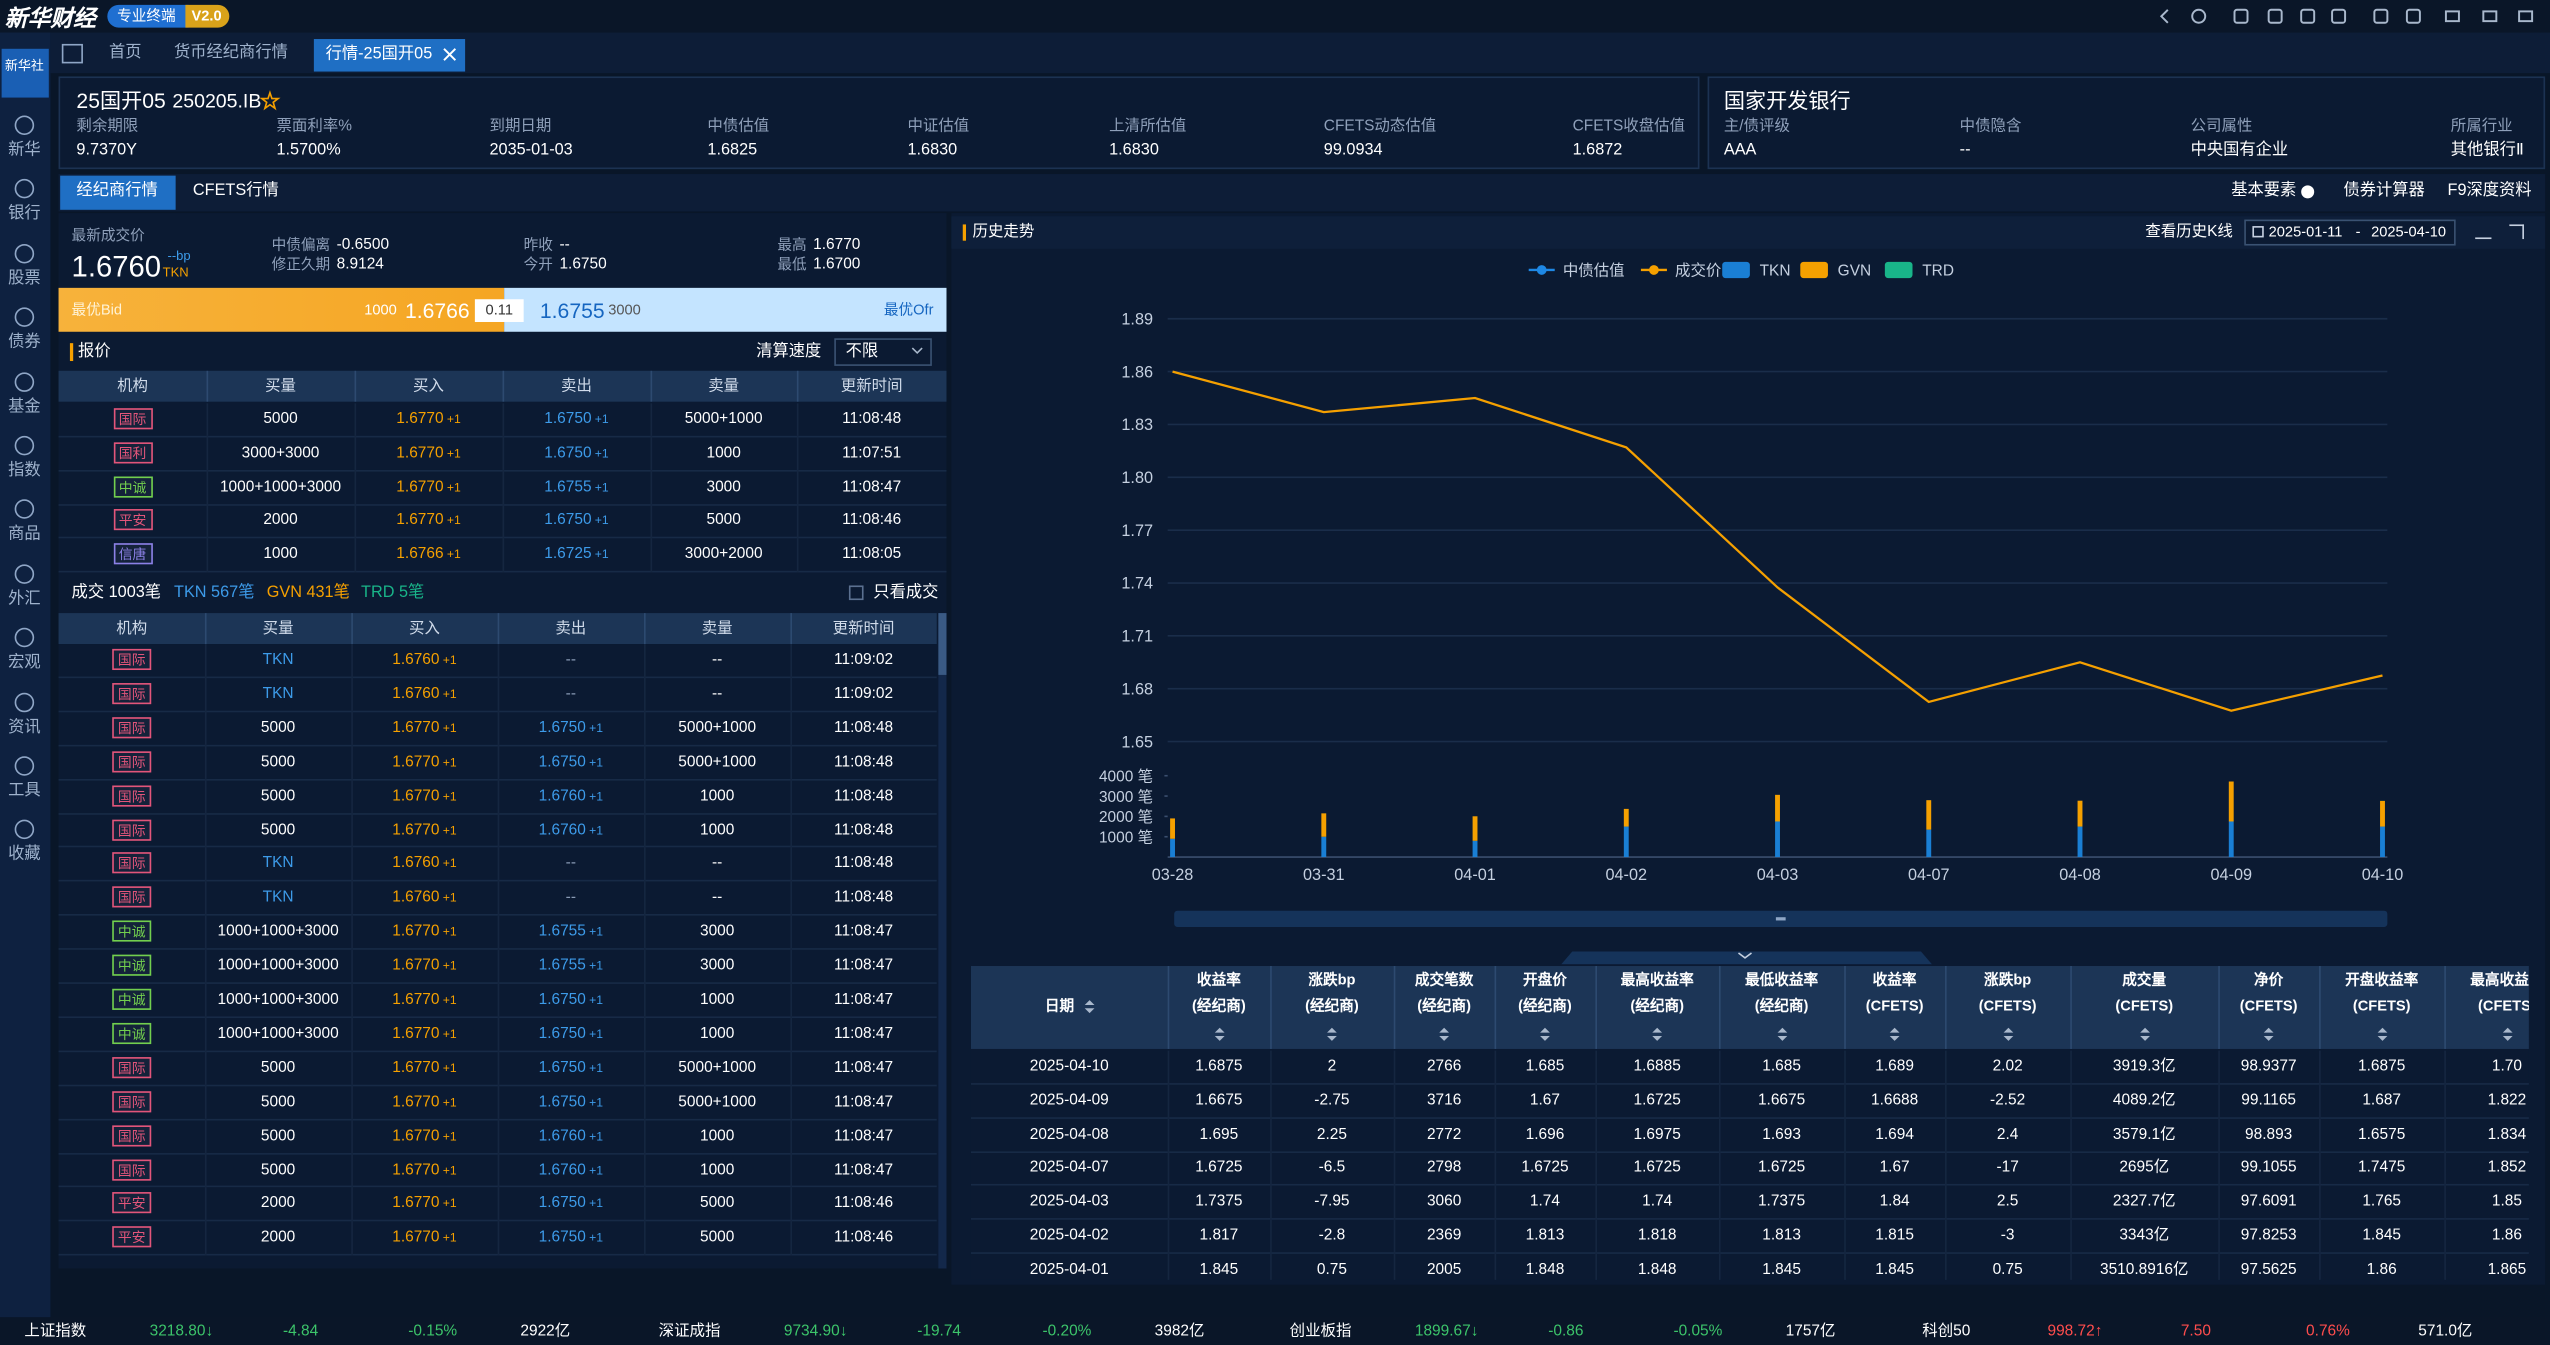 This screenshot has width=2550, height=1345. Describe the element at coordinates (24, 855) in the screenshot. I see `nav-item: 收藏` at that location.